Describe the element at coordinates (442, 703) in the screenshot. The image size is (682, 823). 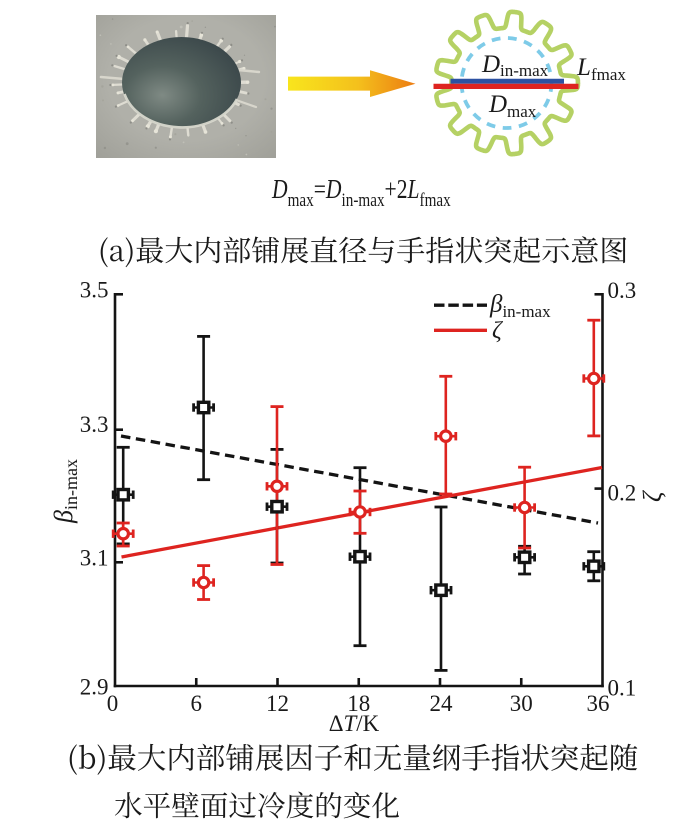
I see `svg-text: 24` at that location.